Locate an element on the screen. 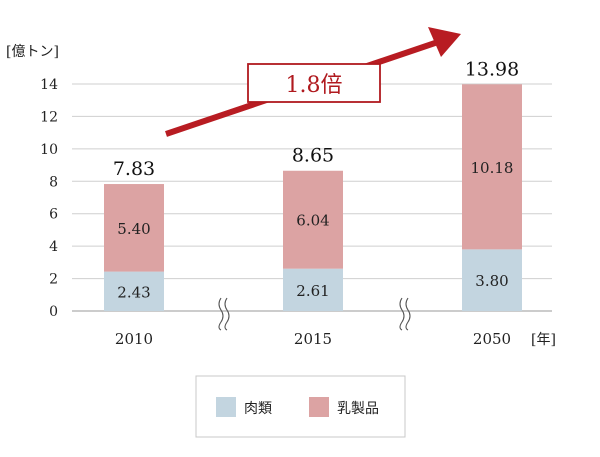  segment-value-label: 3.80 is located at coordinates (491, 281).